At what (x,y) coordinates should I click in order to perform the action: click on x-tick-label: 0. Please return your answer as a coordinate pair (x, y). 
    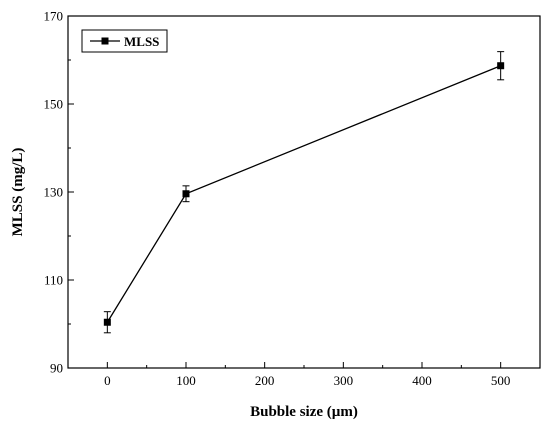
    Looking at the image, I should click on (107, 380).